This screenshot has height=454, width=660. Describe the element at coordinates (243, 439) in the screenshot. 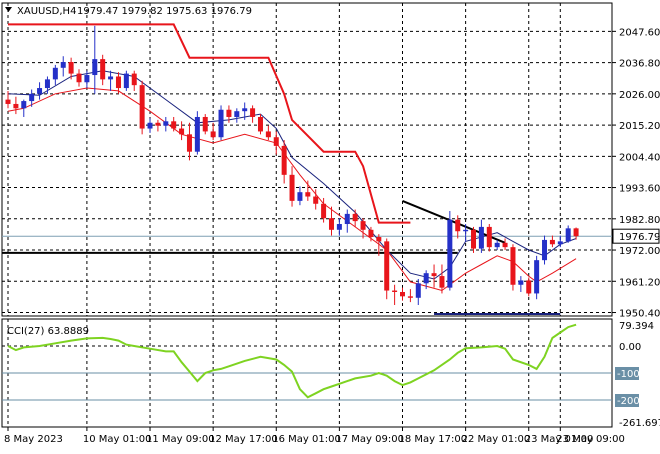

I see `time-tick-label: 12 May 17:00` at that location.